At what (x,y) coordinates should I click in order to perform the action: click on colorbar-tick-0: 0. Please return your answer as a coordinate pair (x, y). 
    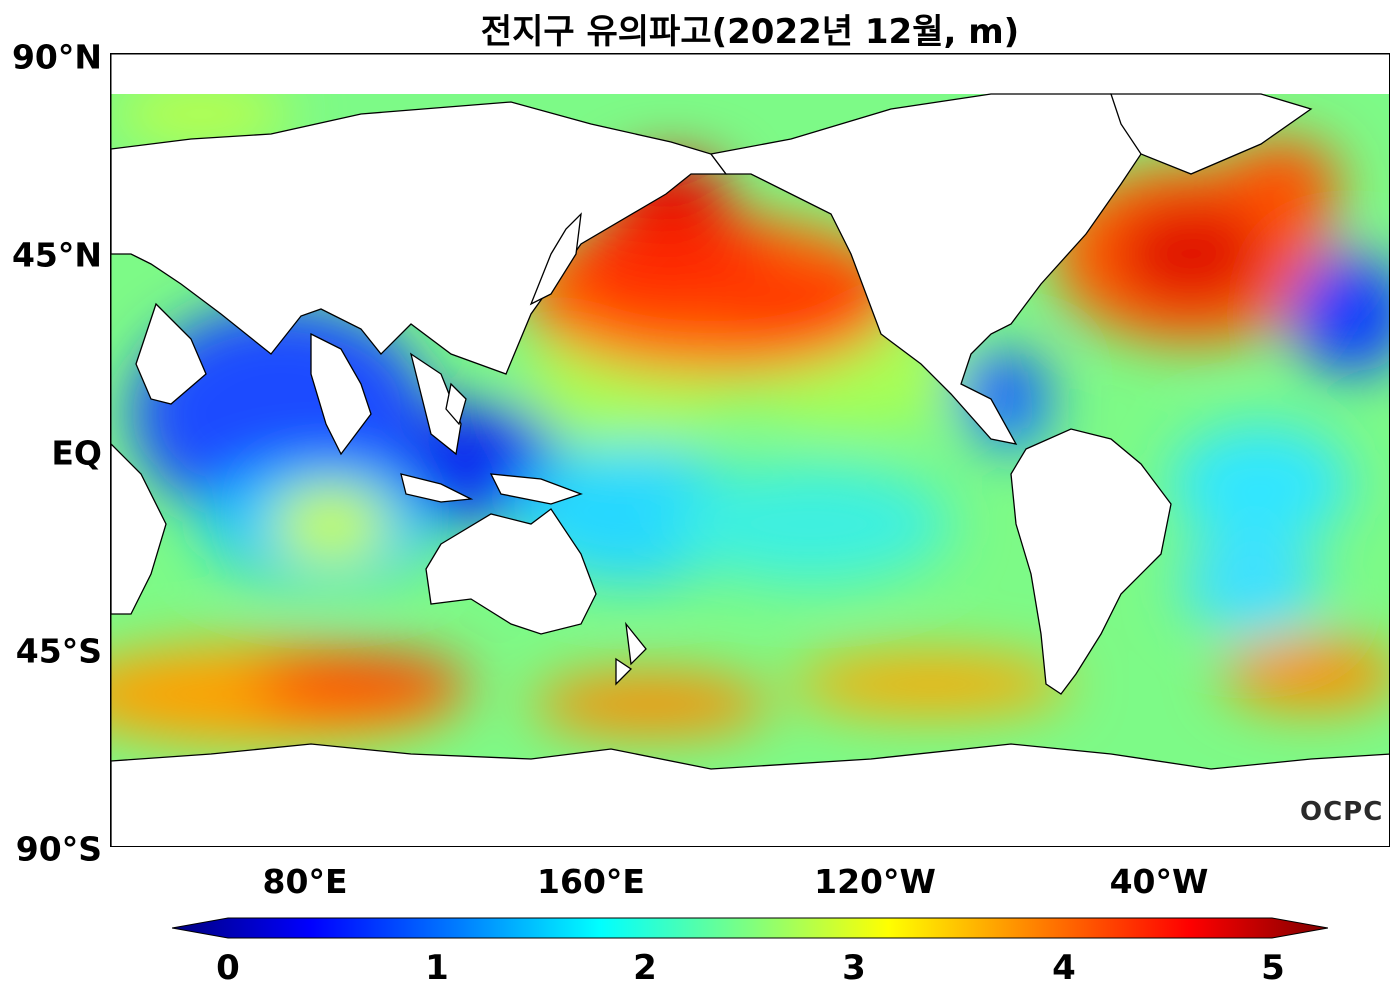
    Looking at the image, I should click on (228, 968).